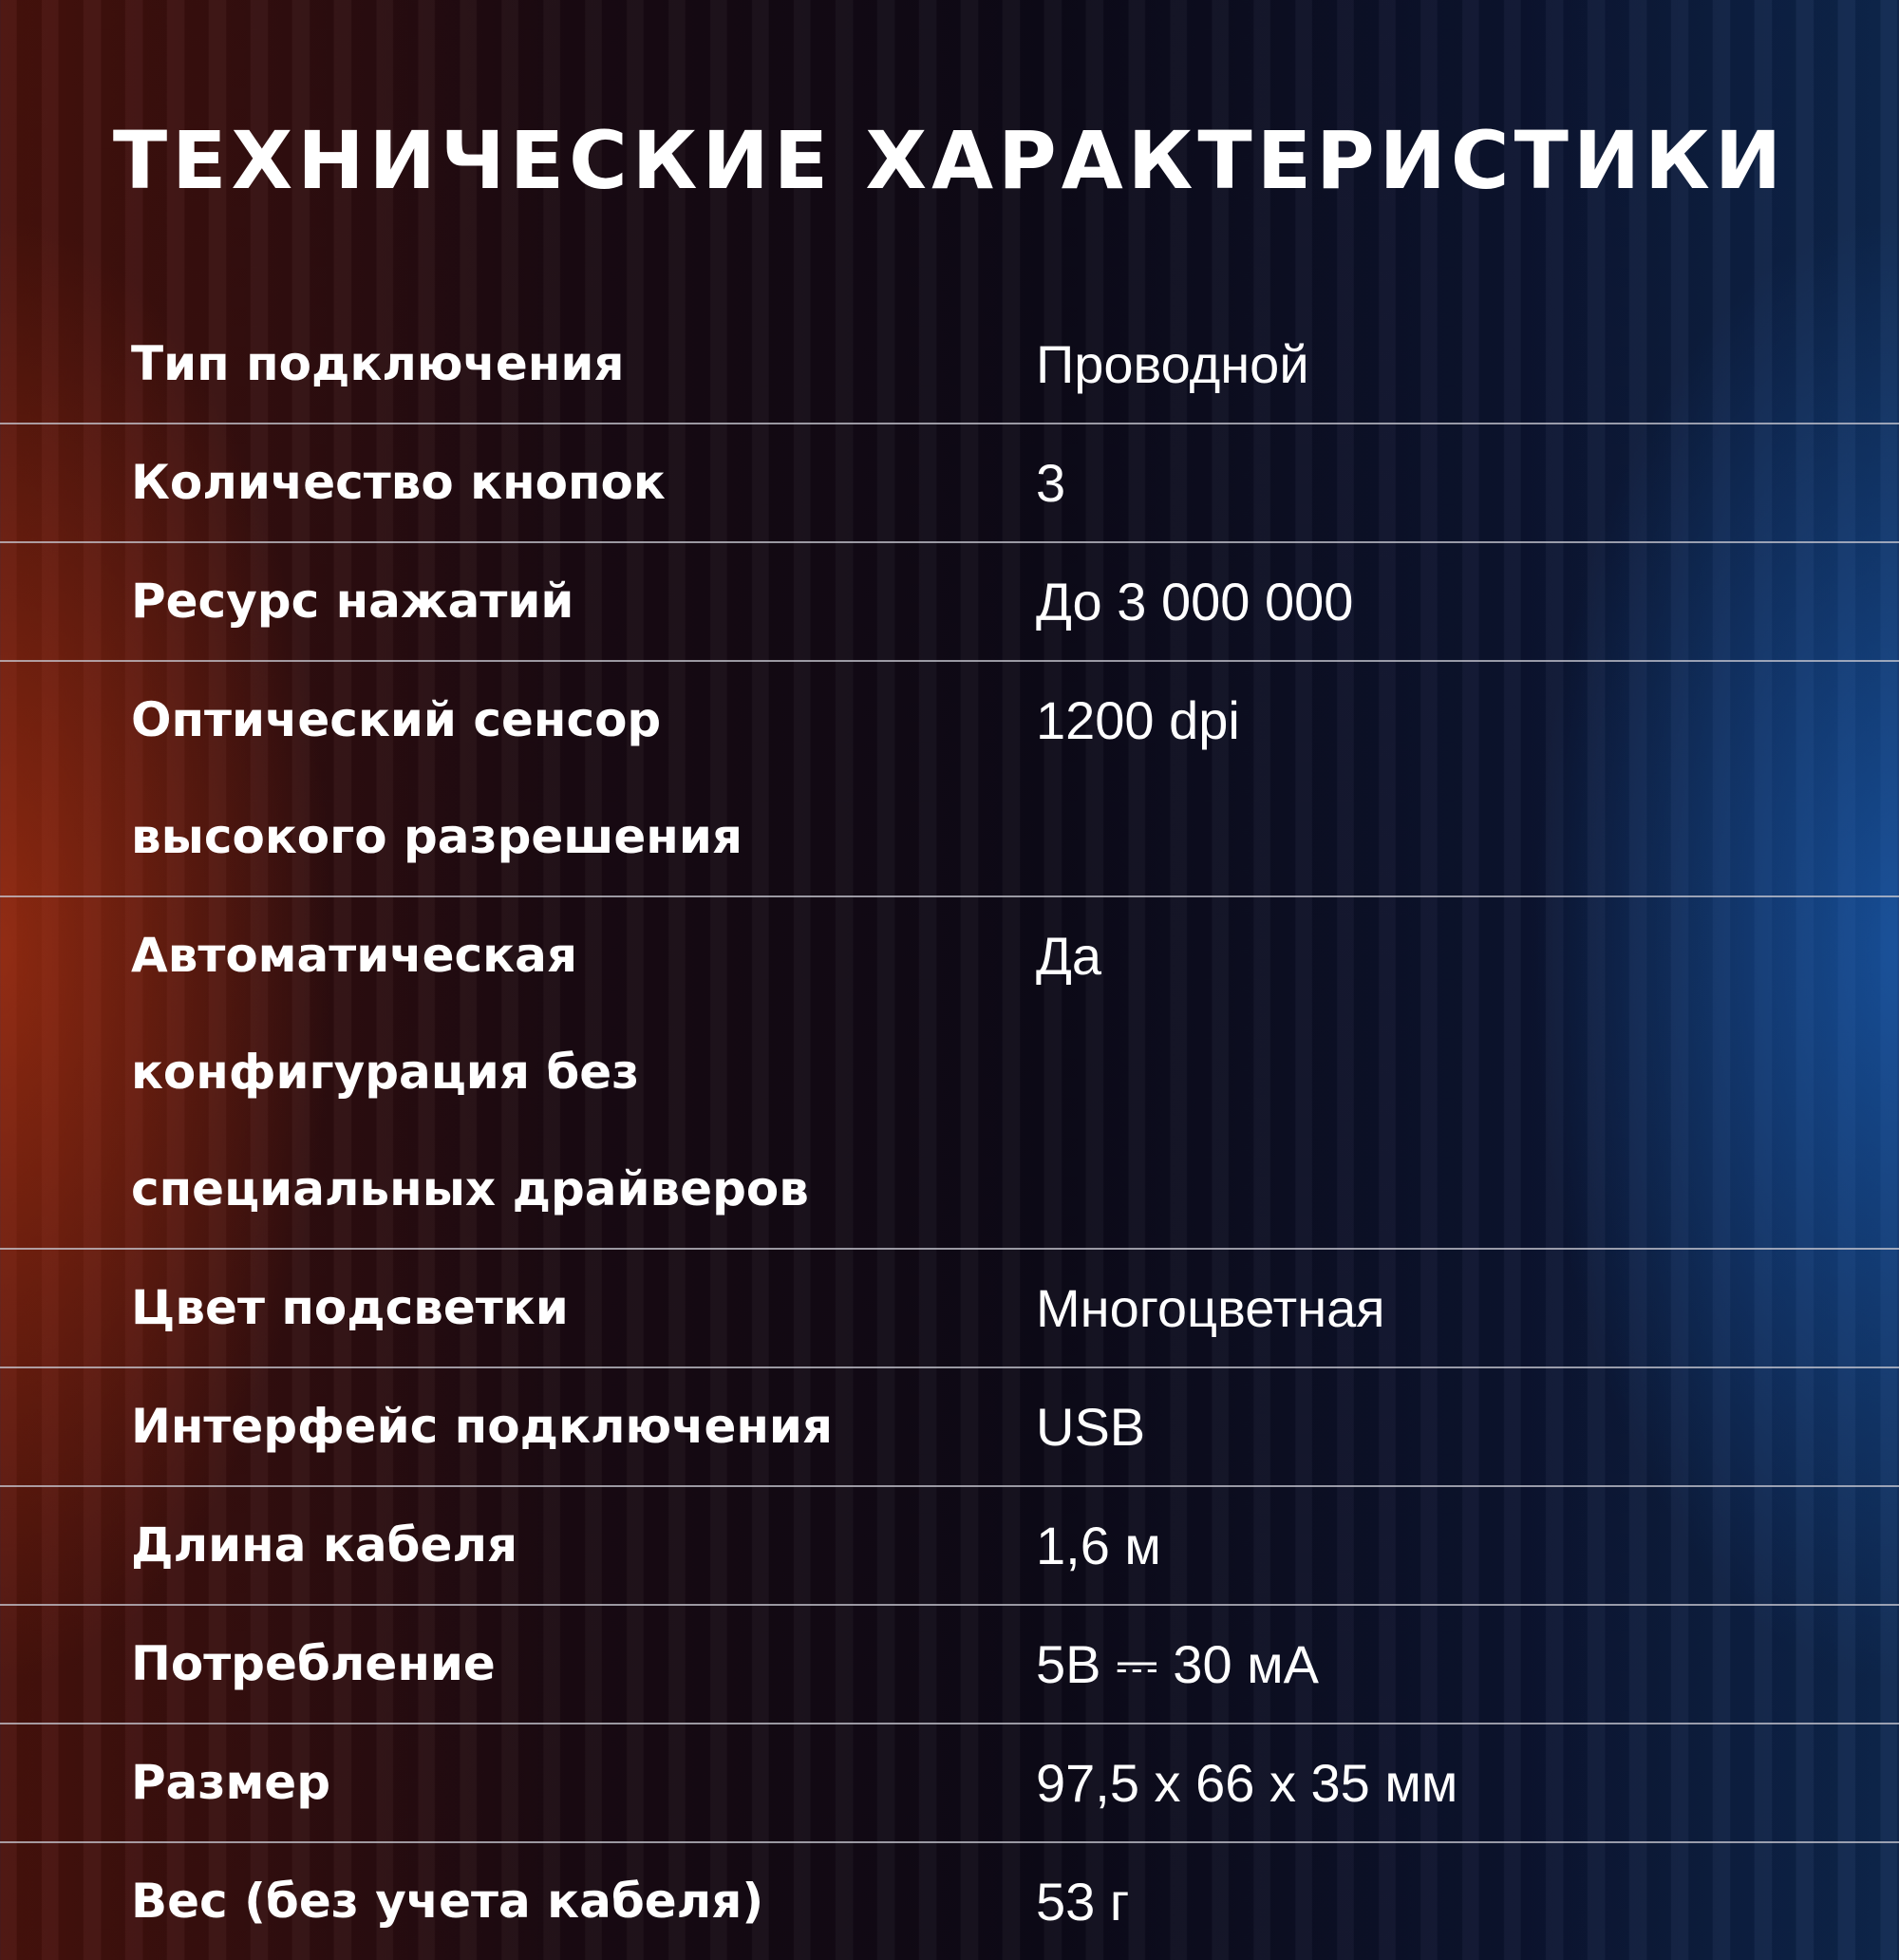  I want to click on spec-row: Размер 97,5 x 66 x 35 мм, so click(949, 1783).